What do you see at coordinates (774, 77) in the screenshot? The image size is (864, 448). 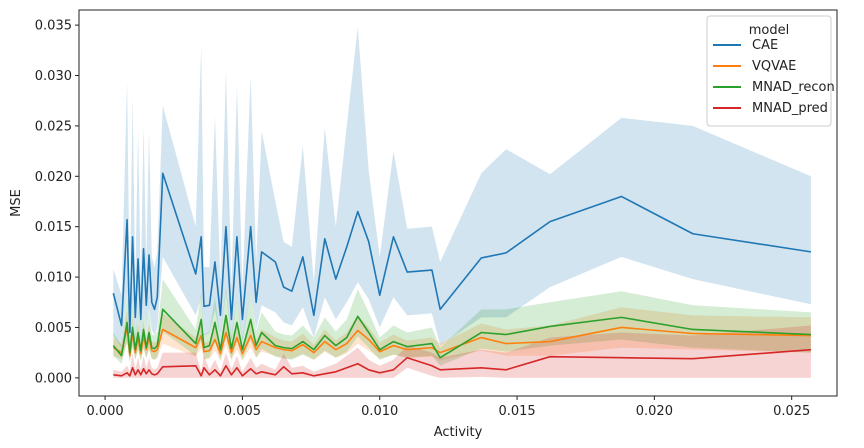 I see `legend-items: CAE VQVAE MNAD_recon MNAD_pred` at bounding box center [774, 77].